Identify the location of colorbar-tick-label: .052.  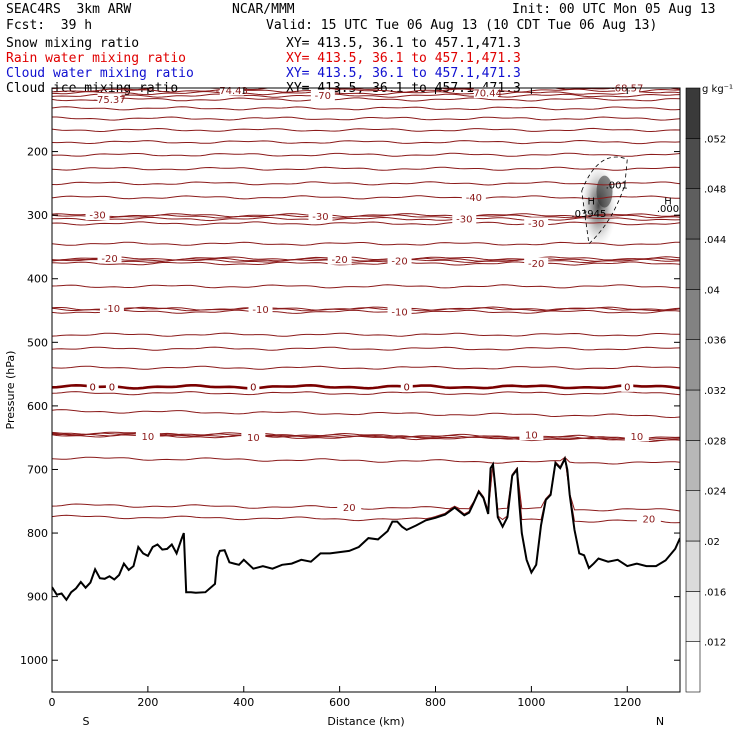
(715, 139).